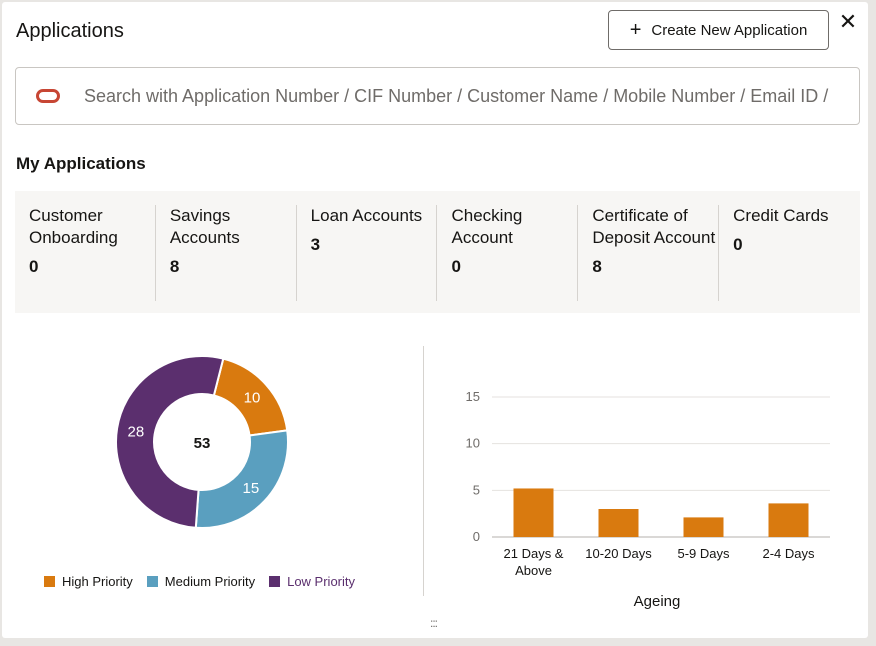  Describe the element at coordinates (152, 581) in the screenshot. I see `legend-swatch-medium` at that location.